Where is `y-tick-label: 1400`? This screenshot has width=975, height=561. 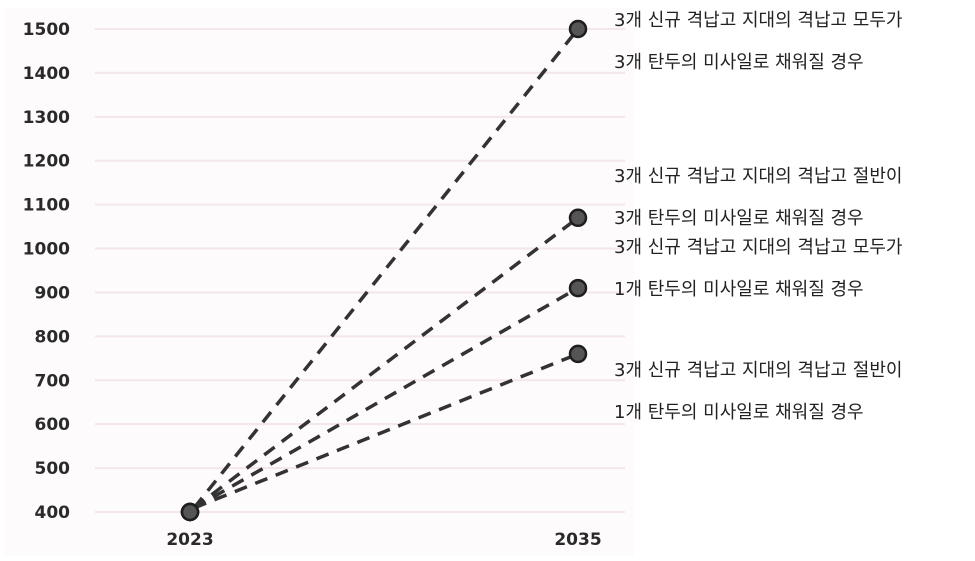 y-tick-label: 1400 is located at coordinates (46, 74).